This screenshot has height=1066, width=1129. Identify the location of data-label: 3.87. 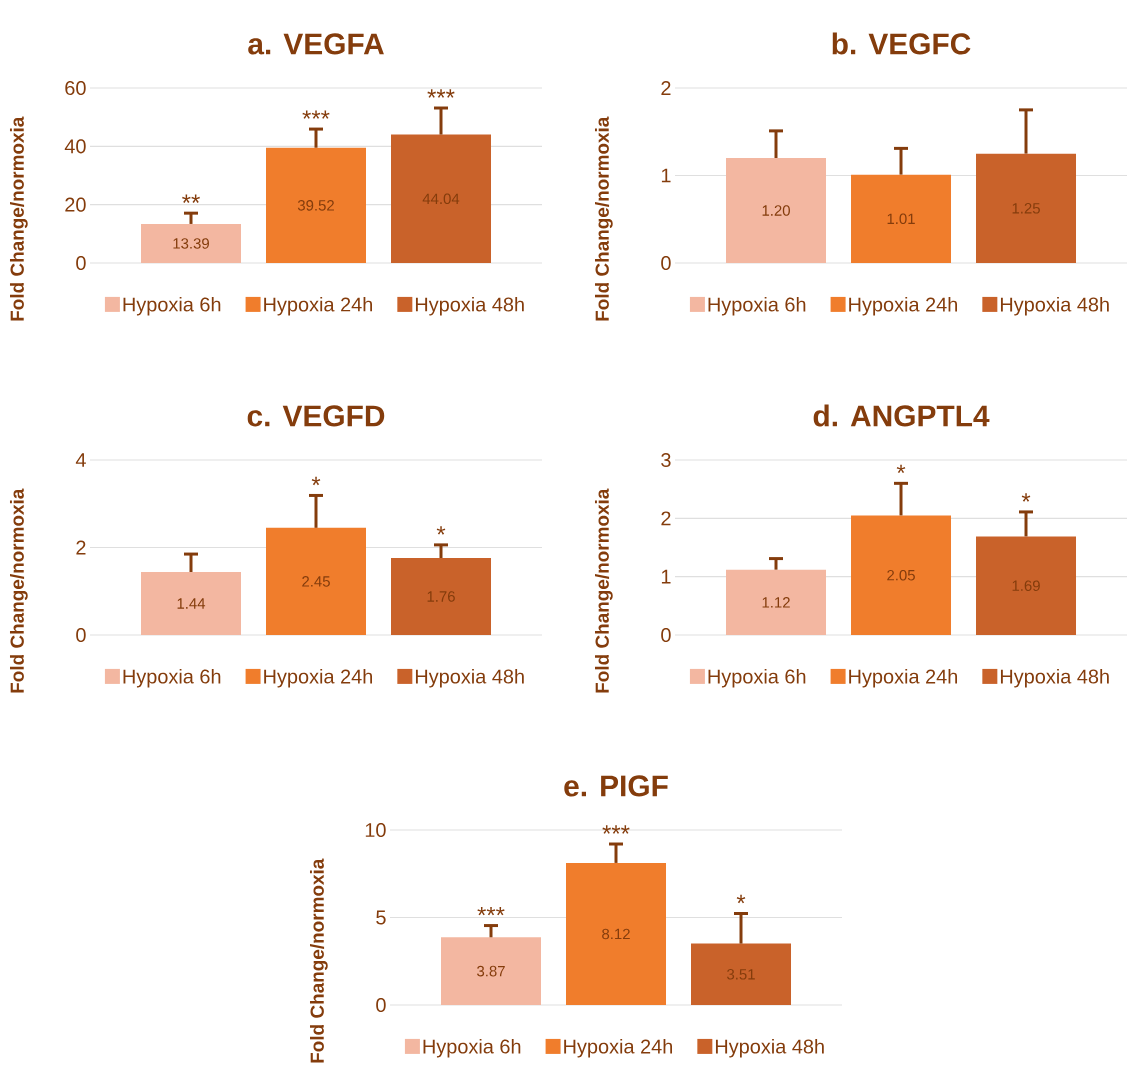
(491, 971).